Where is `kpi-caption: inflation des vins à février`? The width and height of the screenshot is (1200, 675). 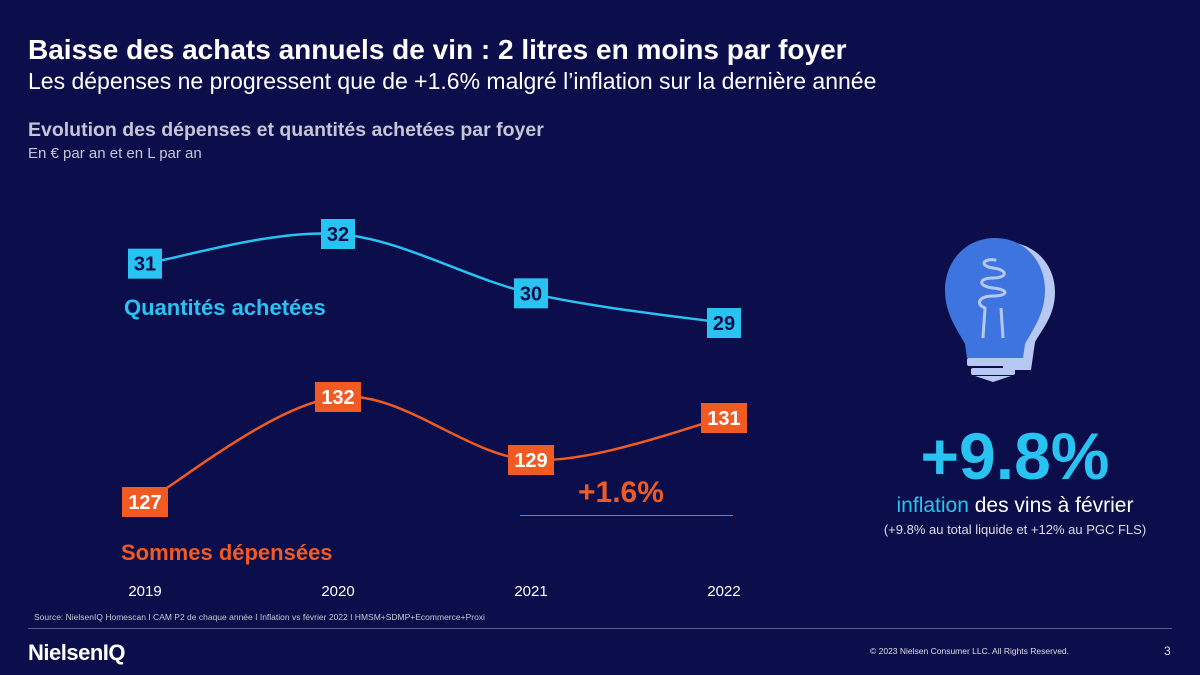 kpi-caption: inflation des vins à février is located at coordinates (1015, 506).